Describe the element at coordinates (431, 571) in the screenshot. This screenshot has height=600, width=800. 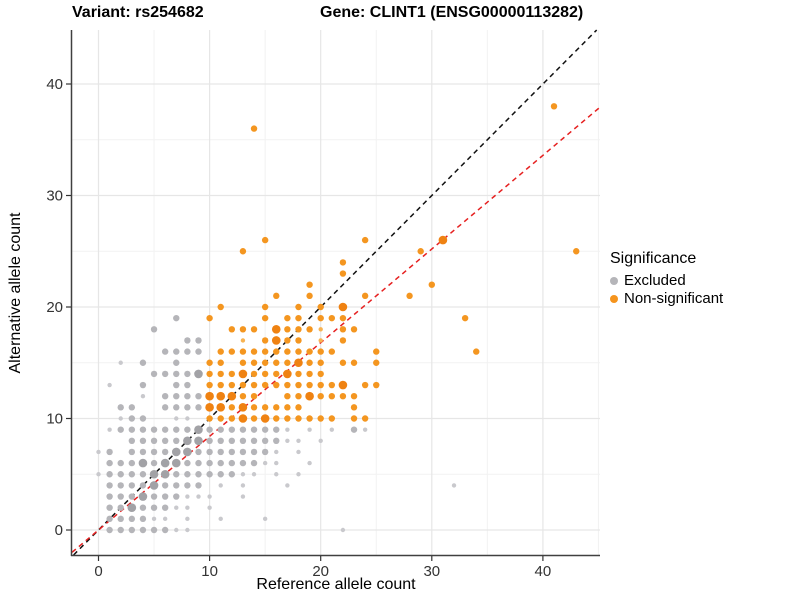
I see `x-tick-label: 30` at that location.